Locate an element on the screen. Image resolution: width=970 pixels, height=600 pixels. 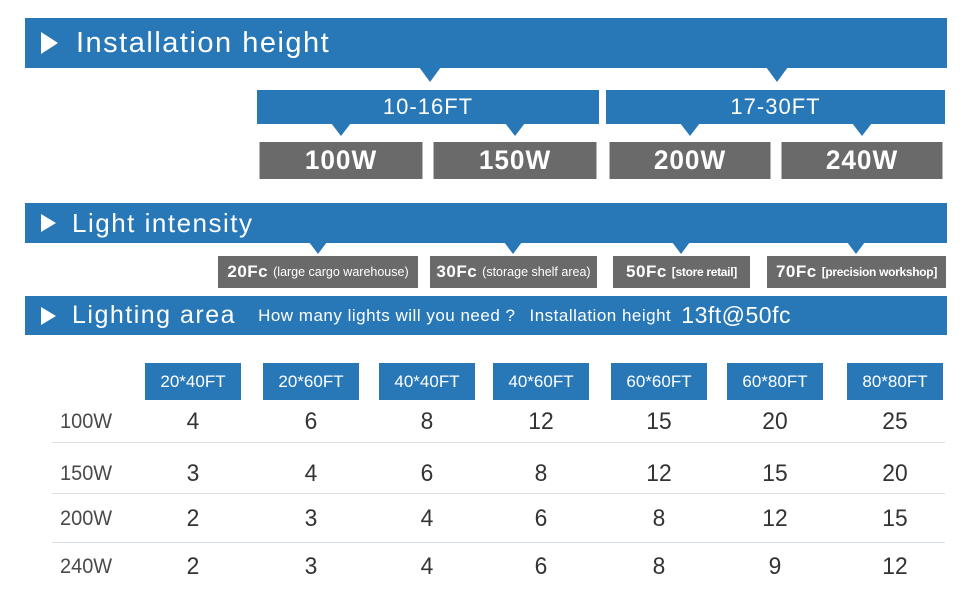
height-range-10-16ft: 10-16FT is located at coordinates (428, 107).